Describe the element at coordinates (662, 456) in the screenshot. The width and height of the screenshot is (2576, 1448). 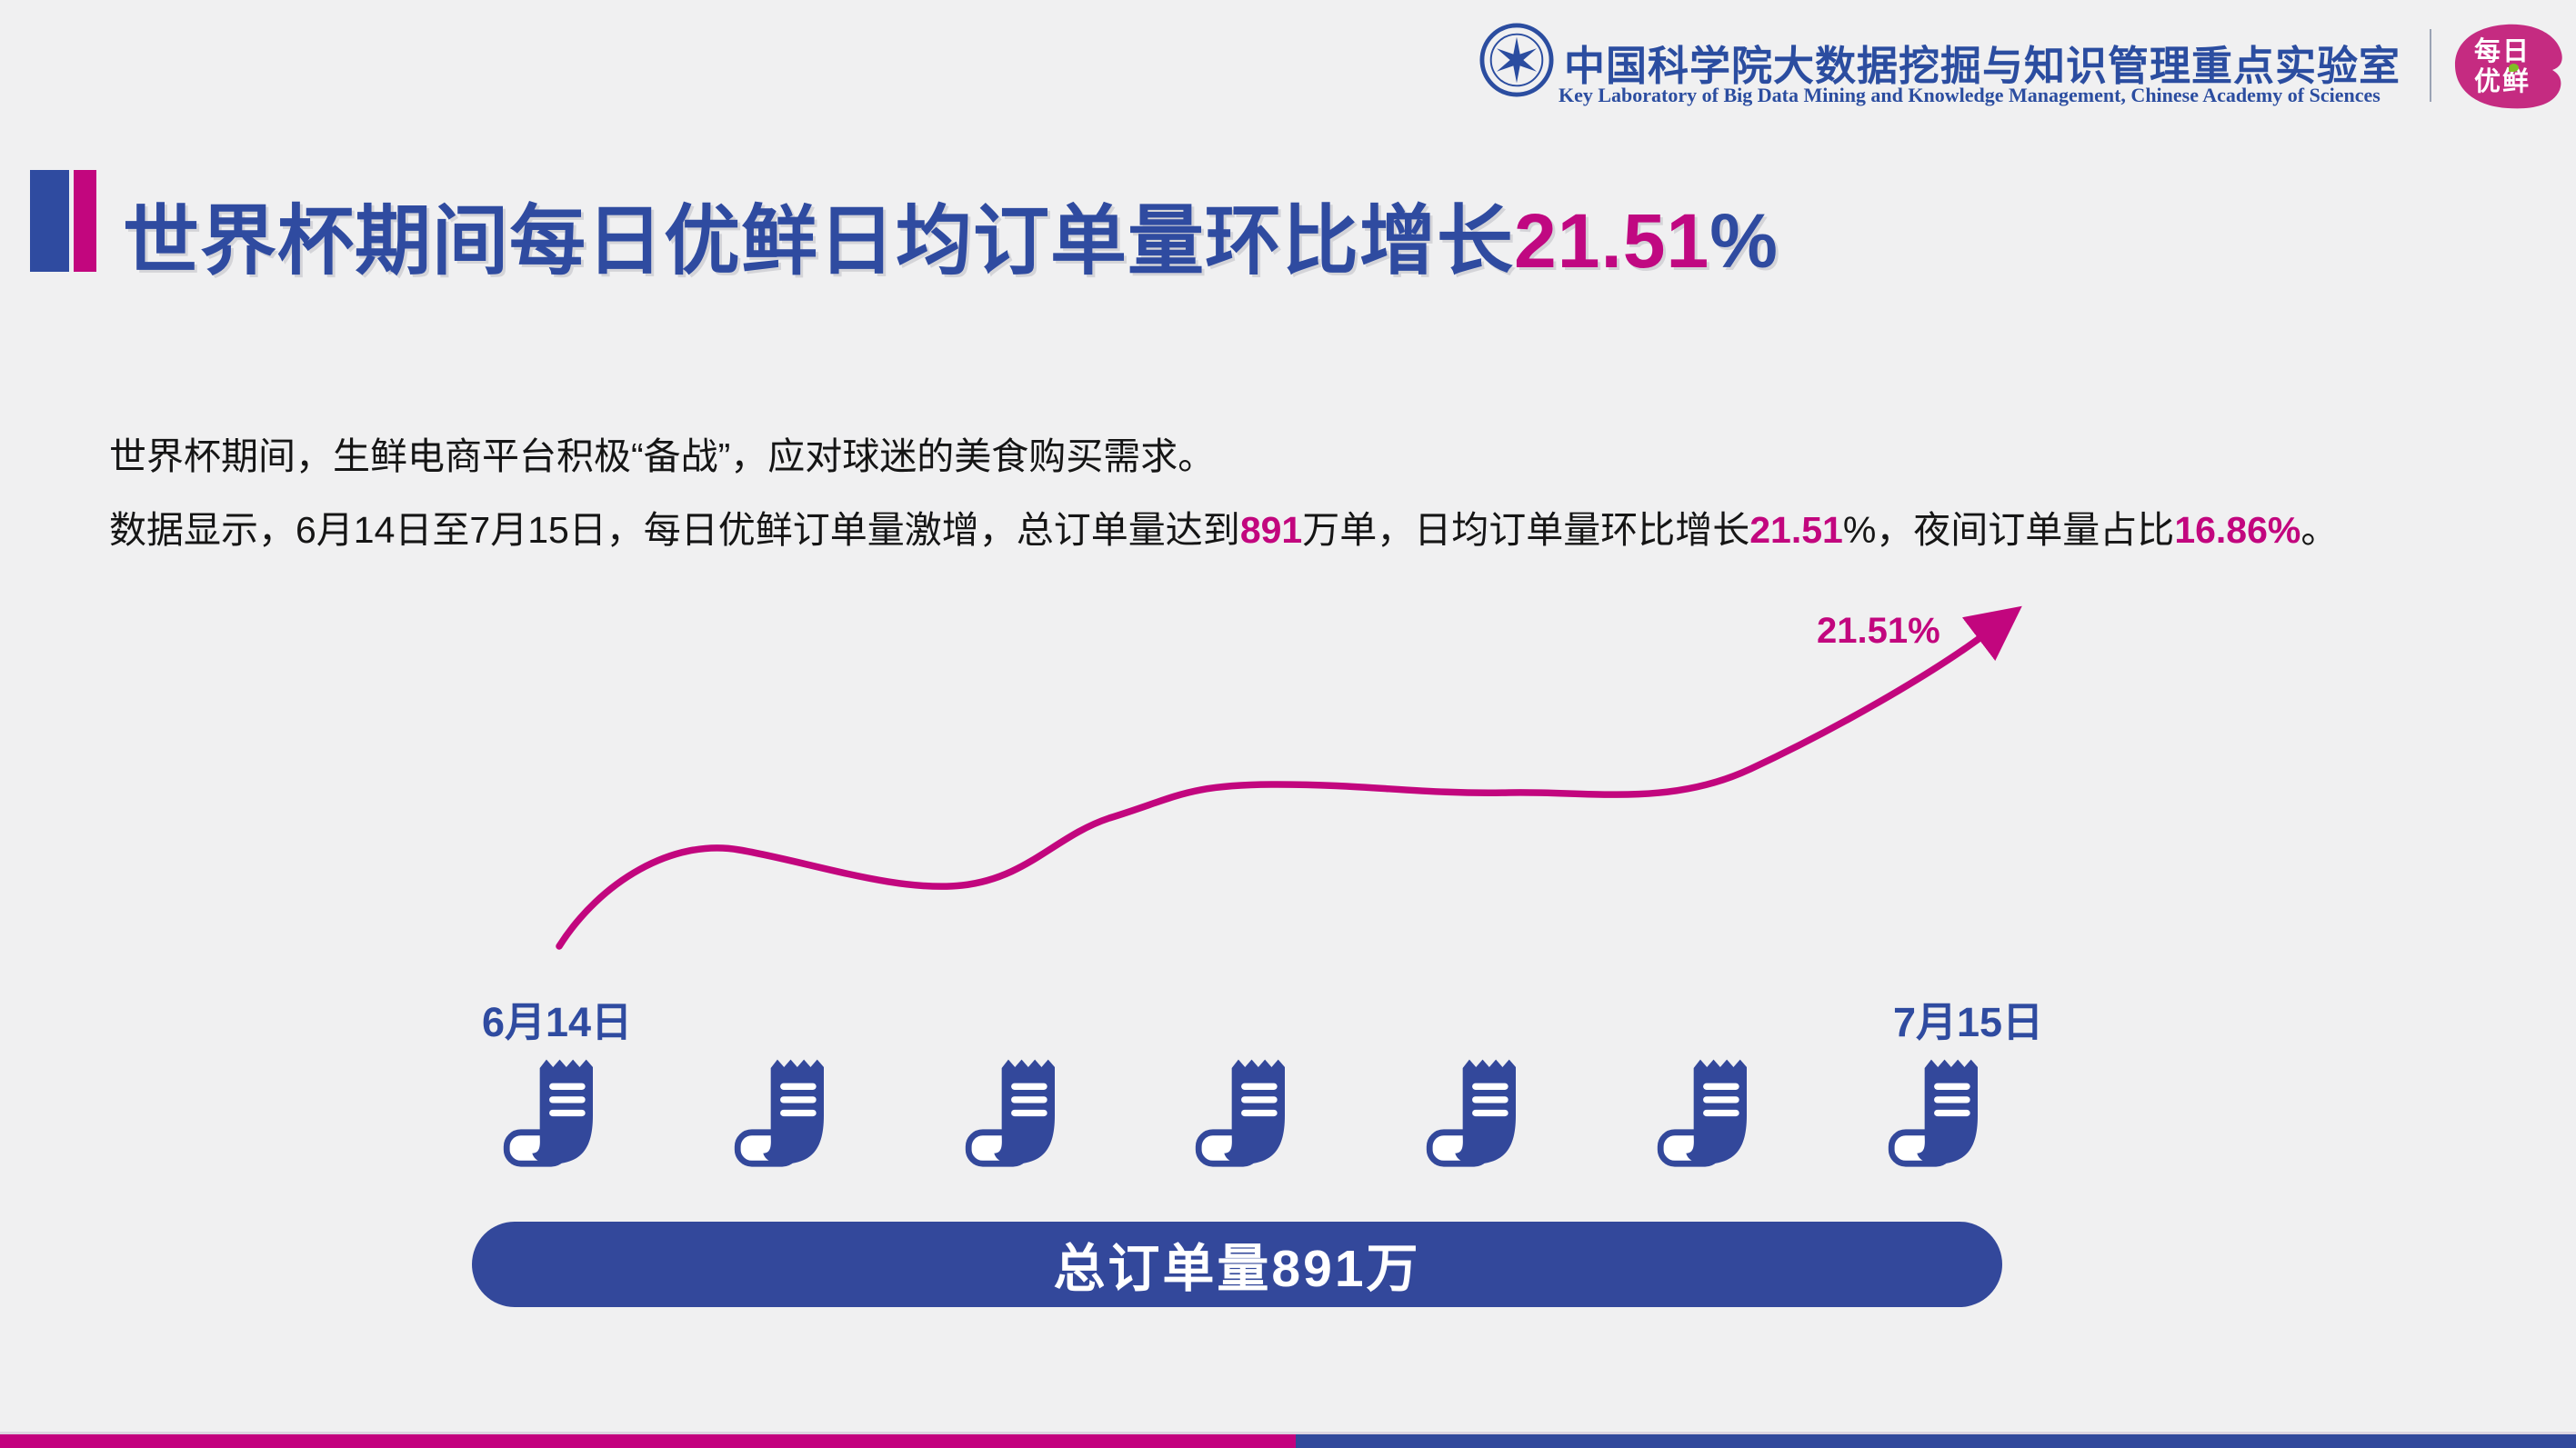
I see `body-line-1: 世界杯期间，生鲜电商平台积极“备战”，应对球迷的美食购买需求。` at that location.